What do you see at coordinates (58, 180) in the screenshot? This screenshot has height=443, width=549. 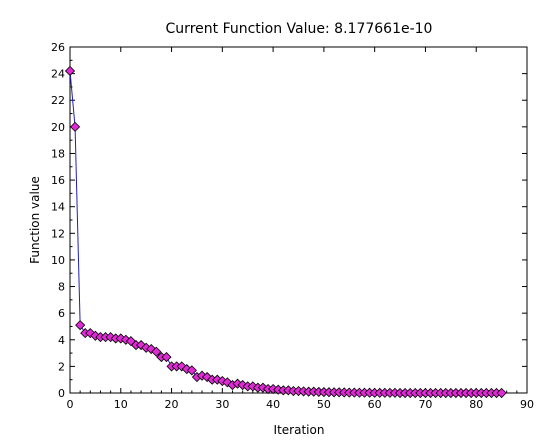 I see `y-tick-label: 16` at bounding box center [58, 180].